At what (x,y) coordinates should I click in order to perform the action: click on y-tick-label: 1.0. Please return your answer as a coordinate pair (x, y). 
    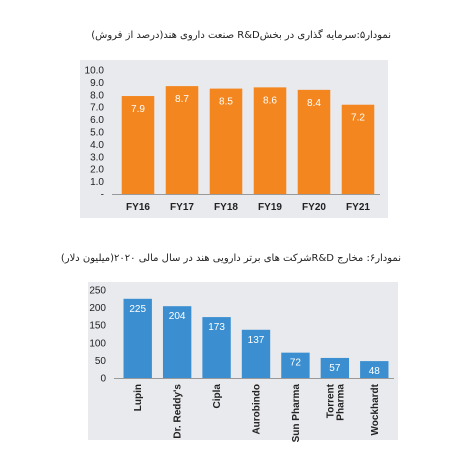
    Looking at the image, I should click on (97, 182).